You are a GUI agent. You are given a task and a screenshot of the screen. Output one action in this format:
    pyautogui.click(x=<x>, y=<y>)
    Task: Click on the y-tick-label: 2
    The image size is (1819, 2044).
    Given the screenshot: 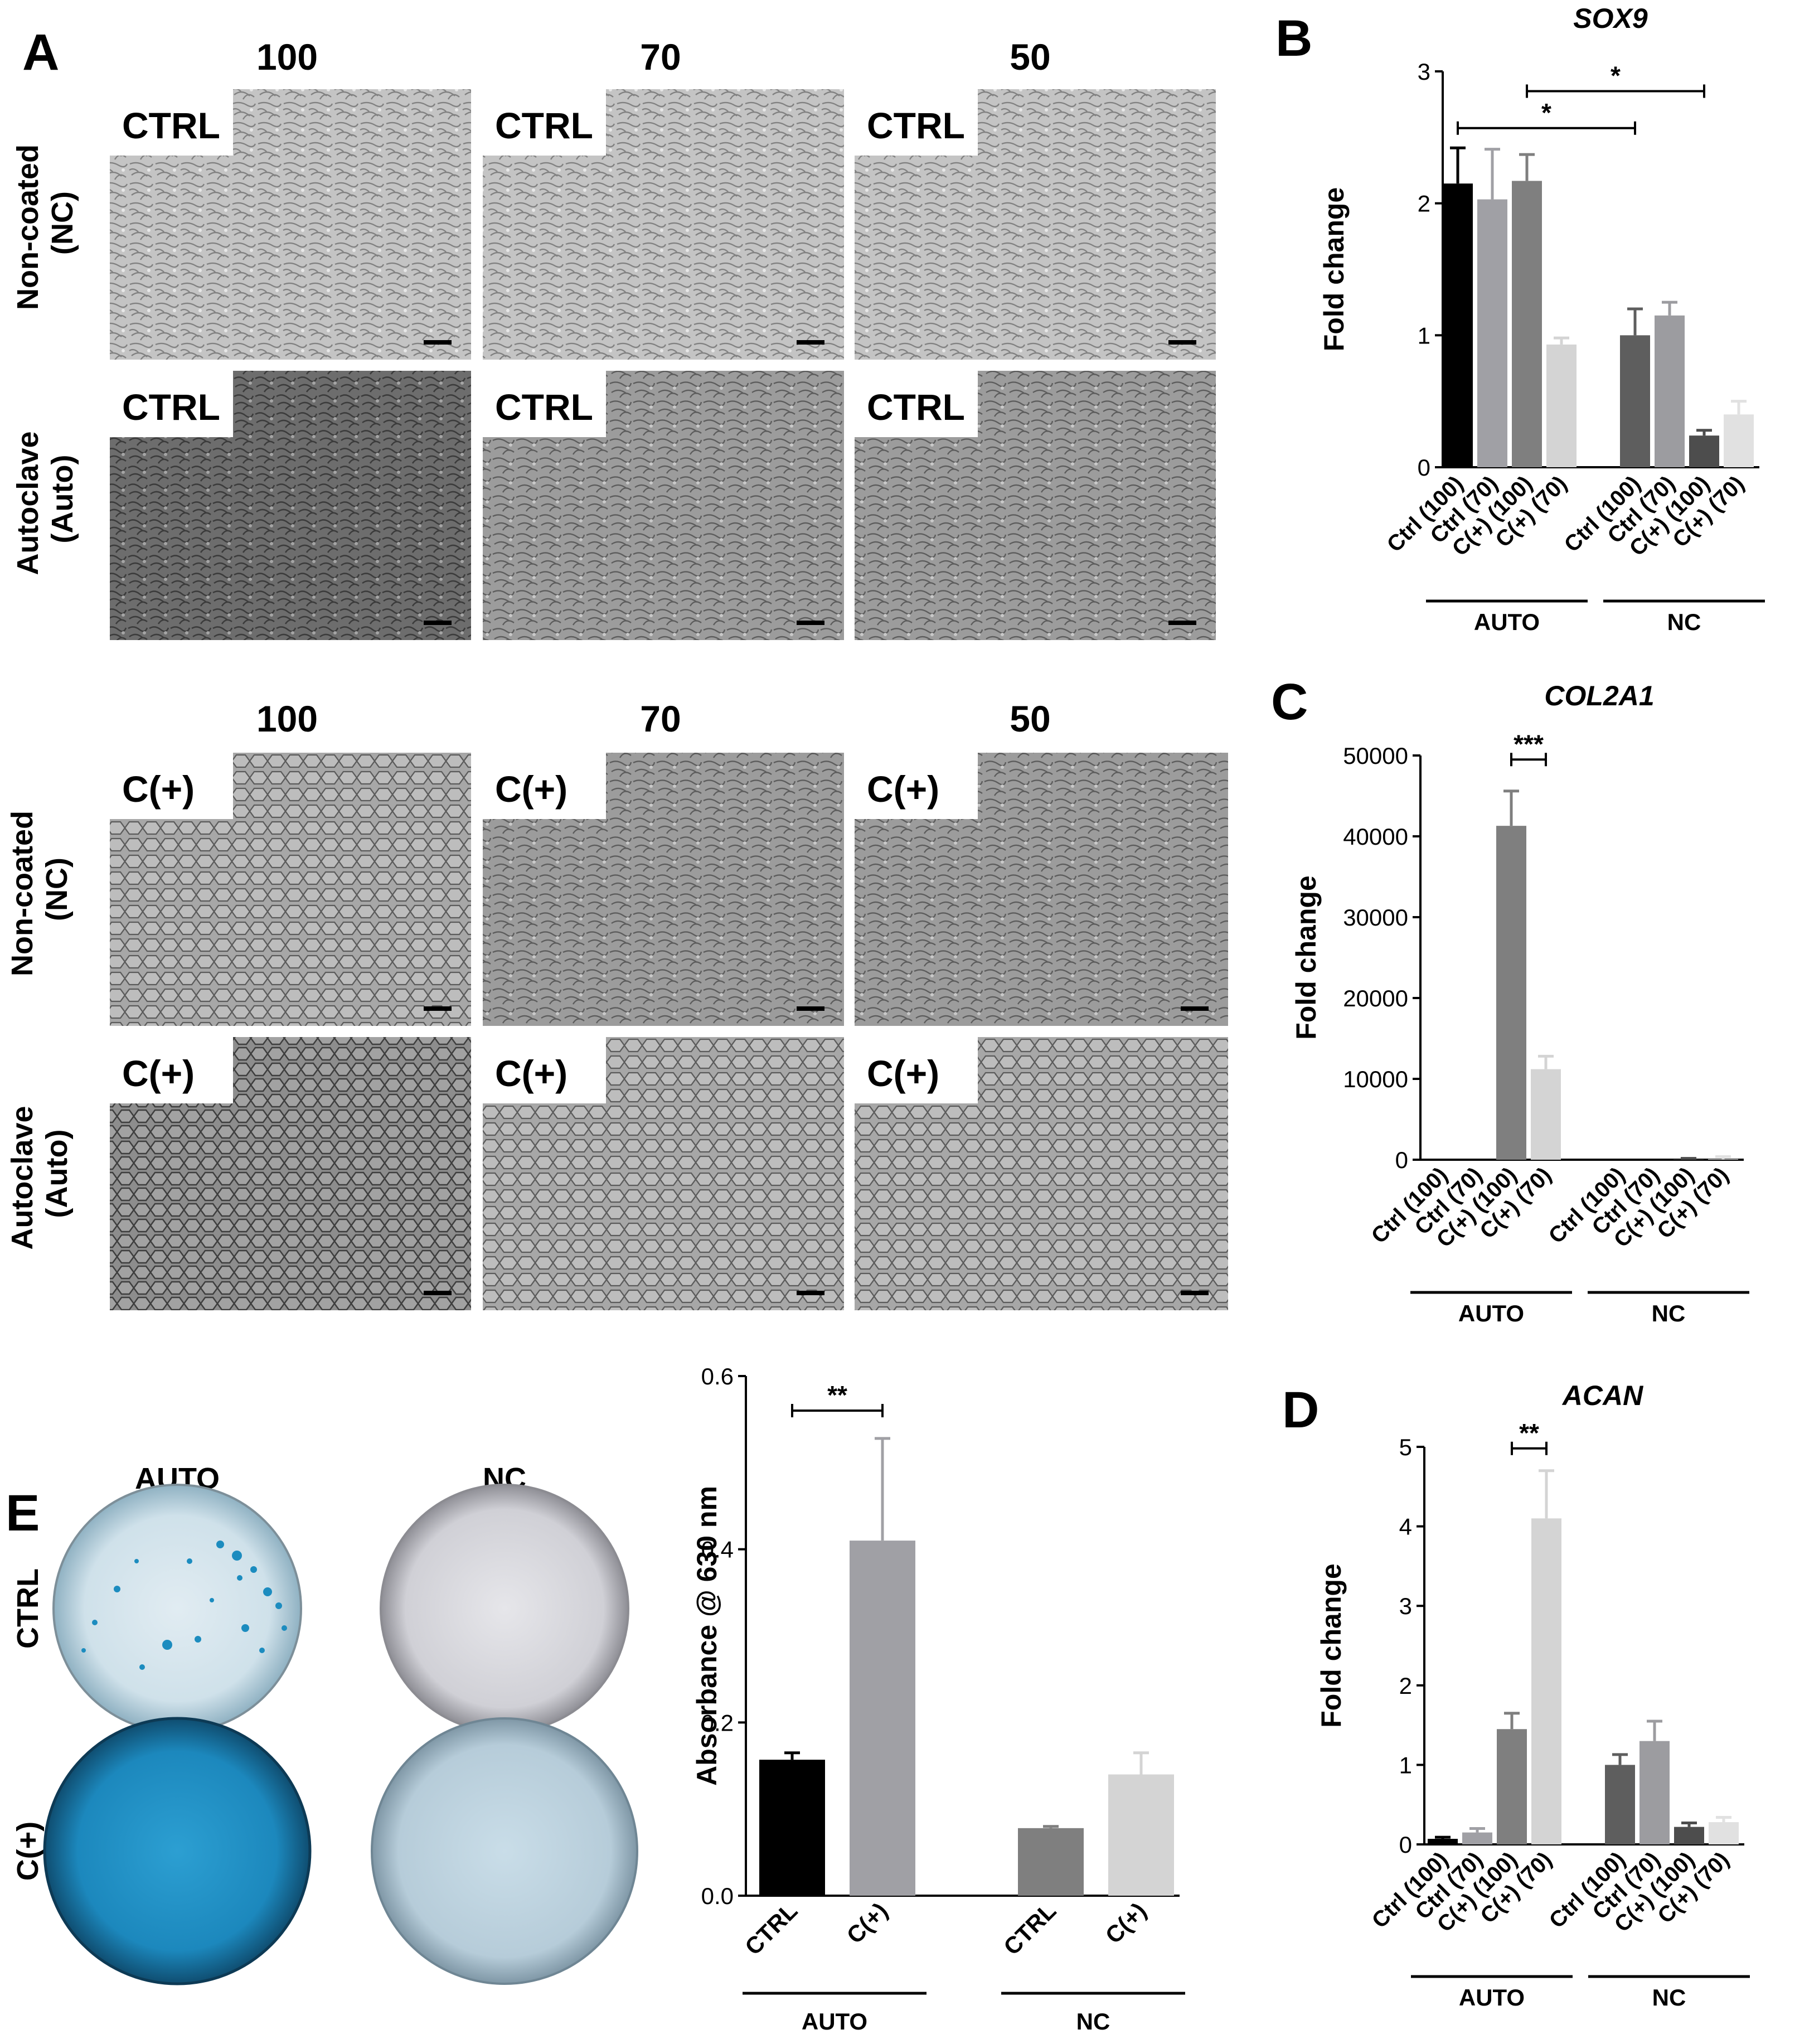 What is the action you would take?
    pyautogui.click(x=1405, y=1686)
    